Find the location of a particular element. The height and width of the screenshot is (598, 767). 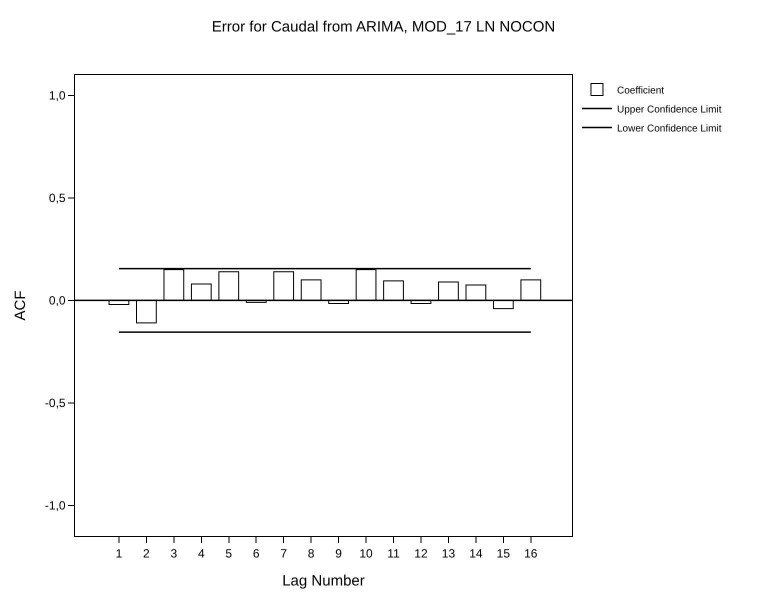

x-tick-label: 6 is located at coordinates (256, 553).